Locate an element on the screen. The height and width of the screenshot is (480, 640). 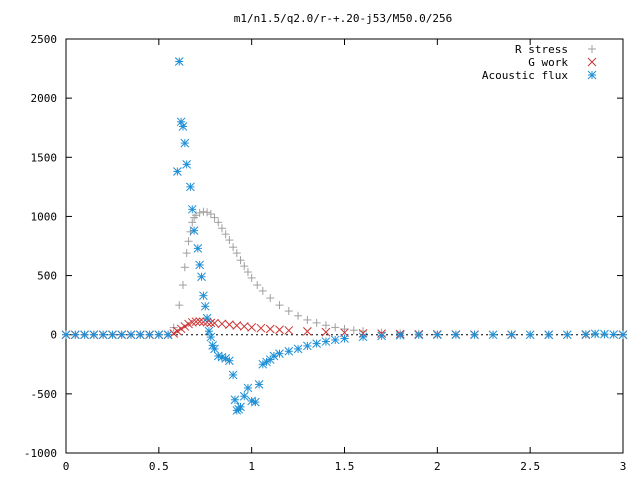
y-tick-label: 1000 is located at coordinates (44, 216).